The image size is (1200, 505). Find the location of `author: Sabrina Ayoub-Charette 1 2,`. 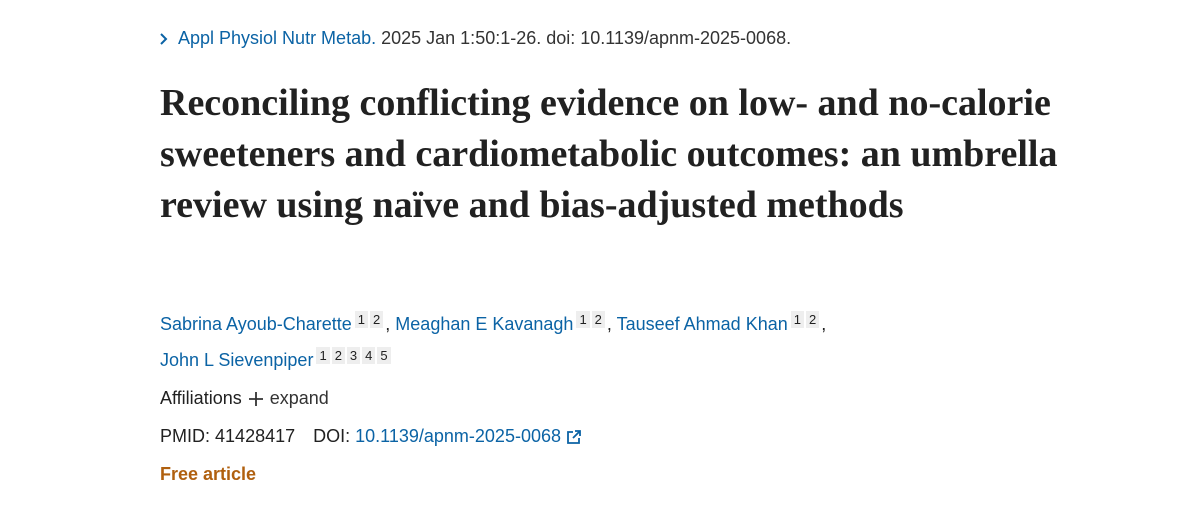

author: Sabrina Ayoub-Charette 1 2, is located at coordinates (275, 322).